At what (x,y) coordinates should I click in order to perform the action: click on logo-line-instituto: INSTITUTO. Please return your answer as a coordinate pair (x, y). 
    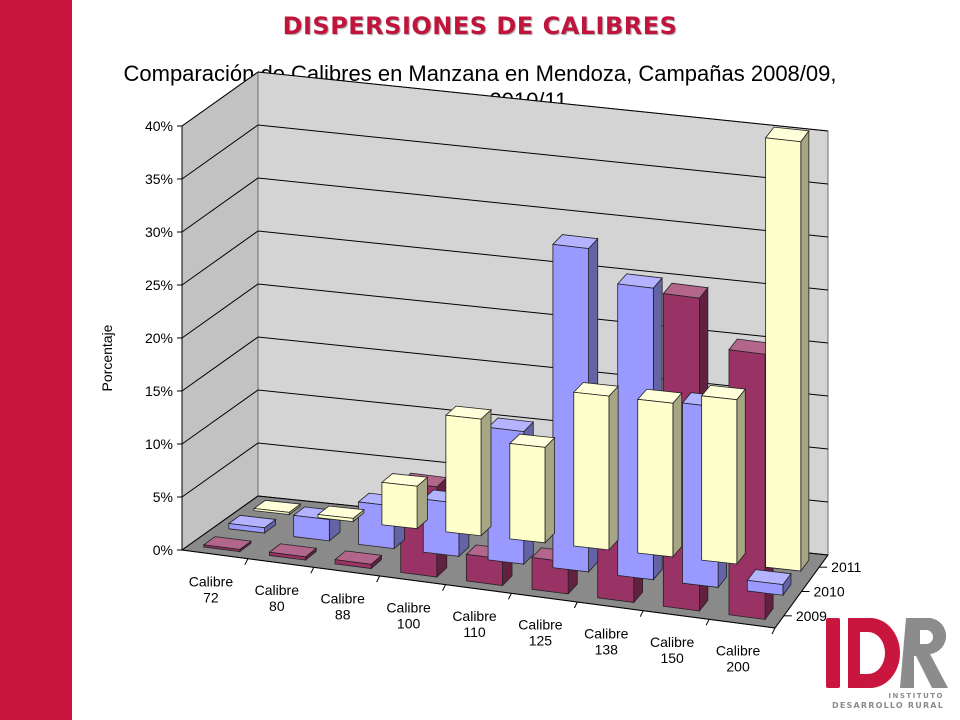
    Looking at the image, I should click on (916, 696).